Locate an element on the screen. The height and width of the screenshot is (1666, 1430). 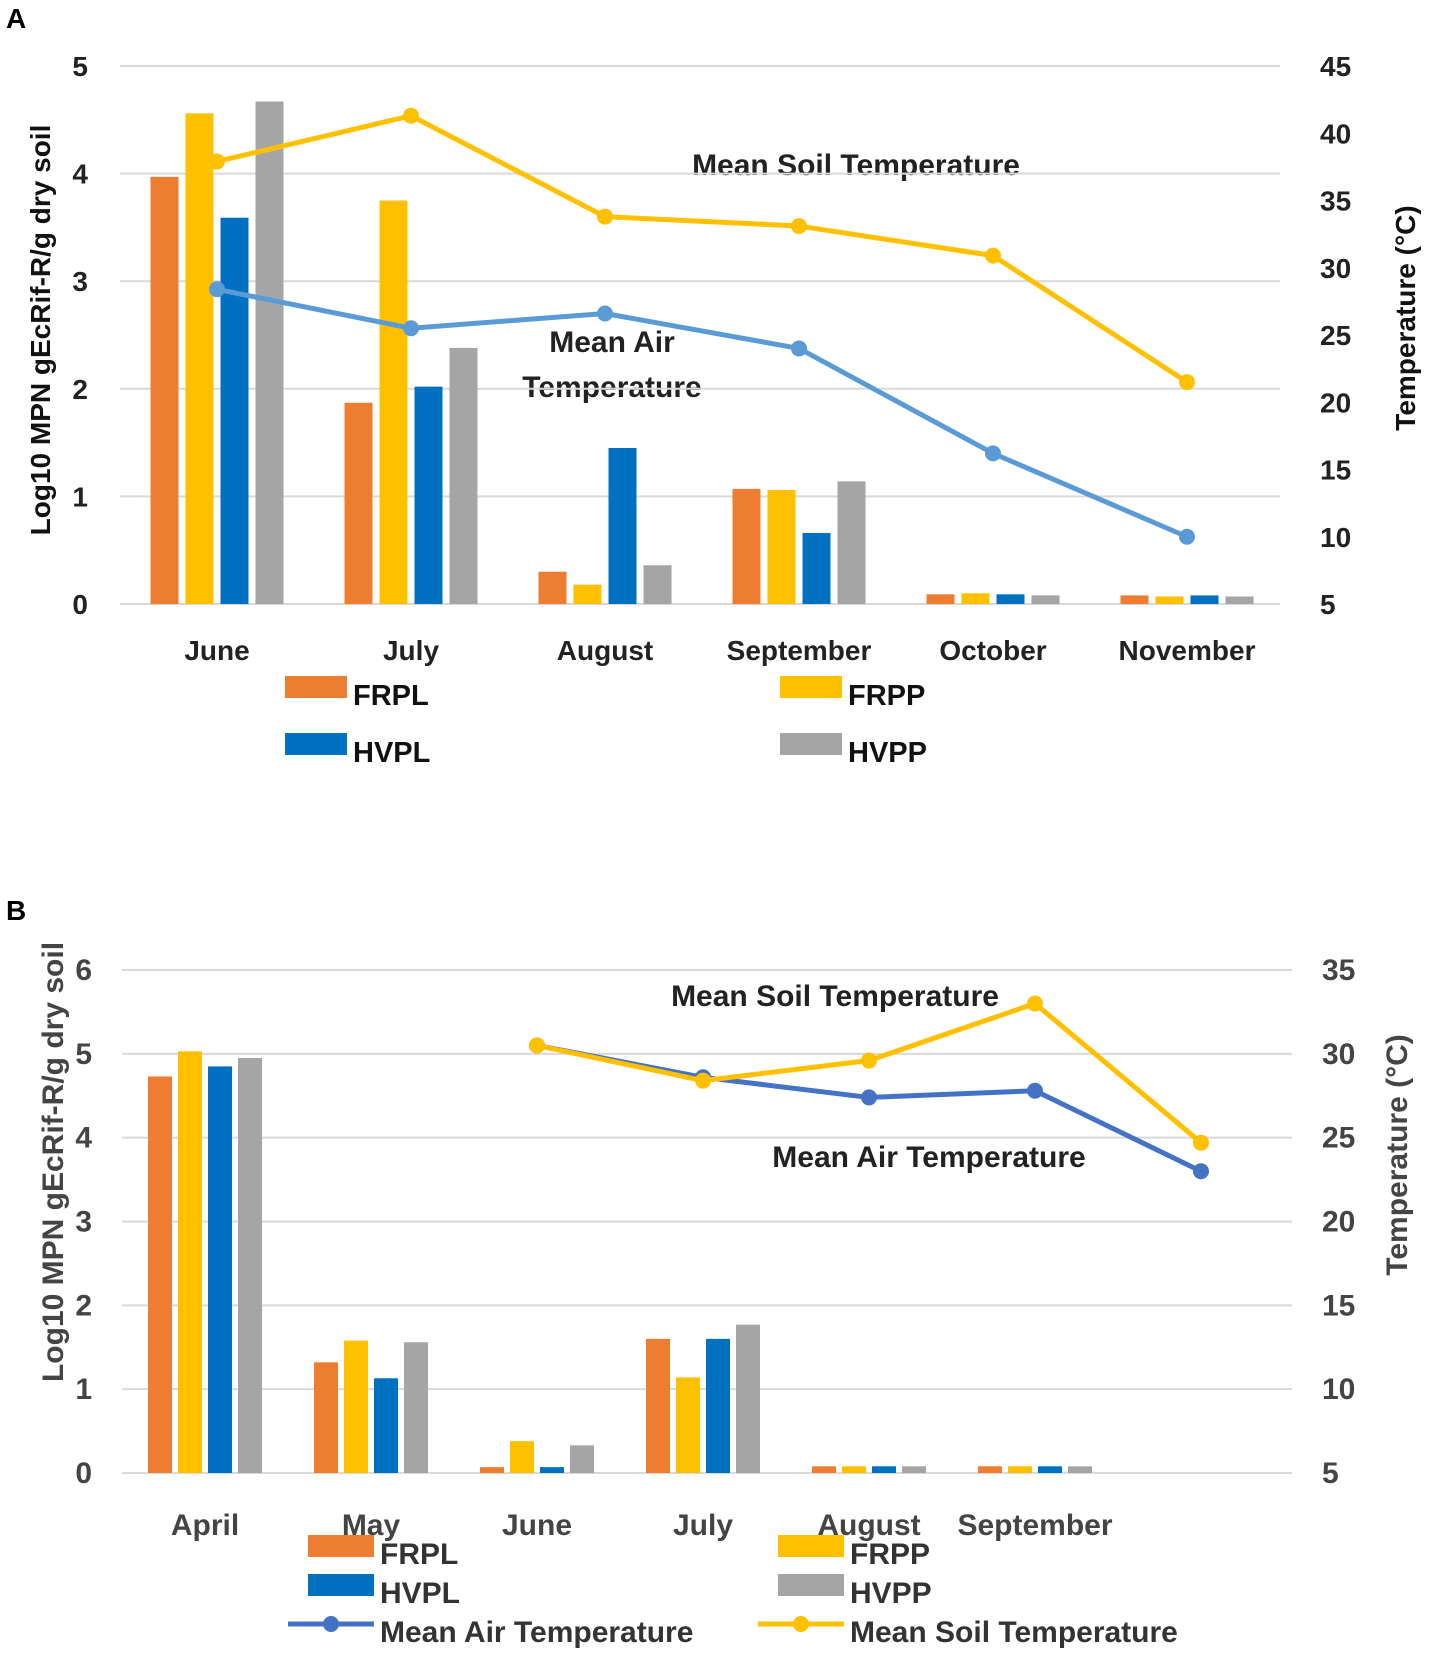
panel-a-x-tick-label: November is located at coordinates (1187, 650).